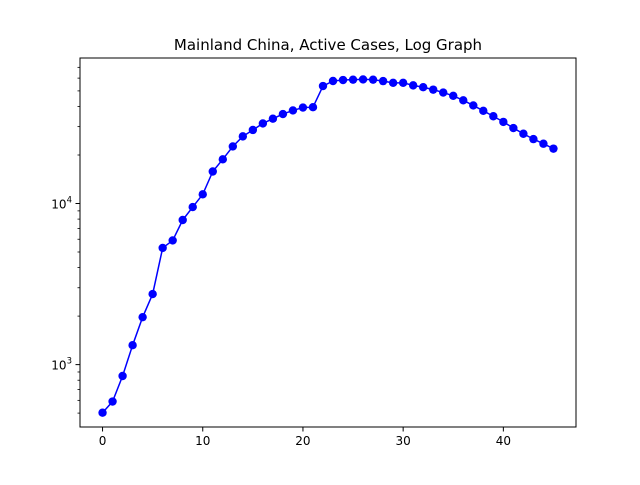  I want to click on x-tick-label: 20, so click(302, 441).